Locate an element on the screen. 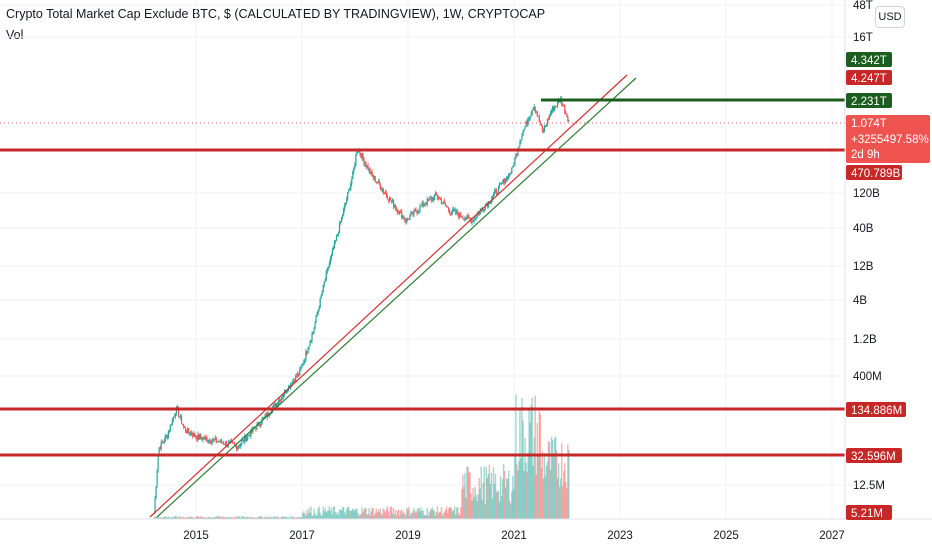 This screenshot has width=932, height=550. volume-indicator-label: Vol is located at coordinates (15, 35).